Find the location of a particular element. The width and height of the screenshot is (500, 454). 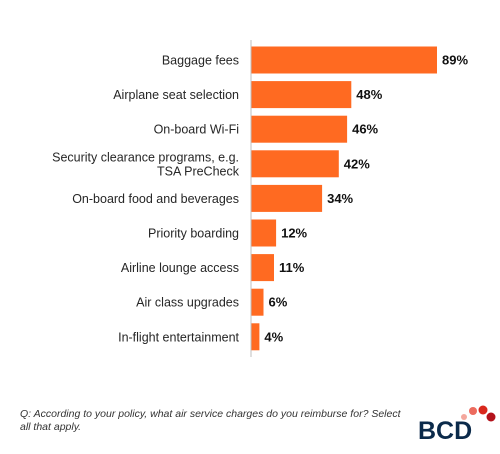

category-label: On-board Wi-Fi is located at coordinates (196, 130).